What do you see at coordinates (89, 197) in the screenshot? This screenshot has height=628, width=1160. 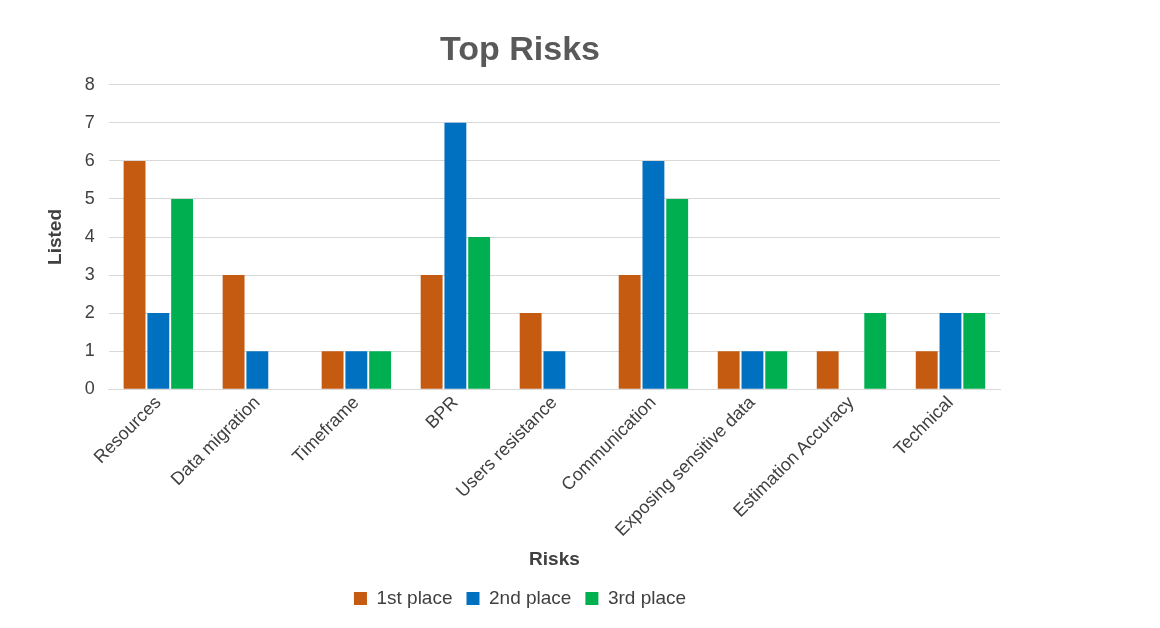 I see `y-tick-label: 5` at bounding box center [89, 197].